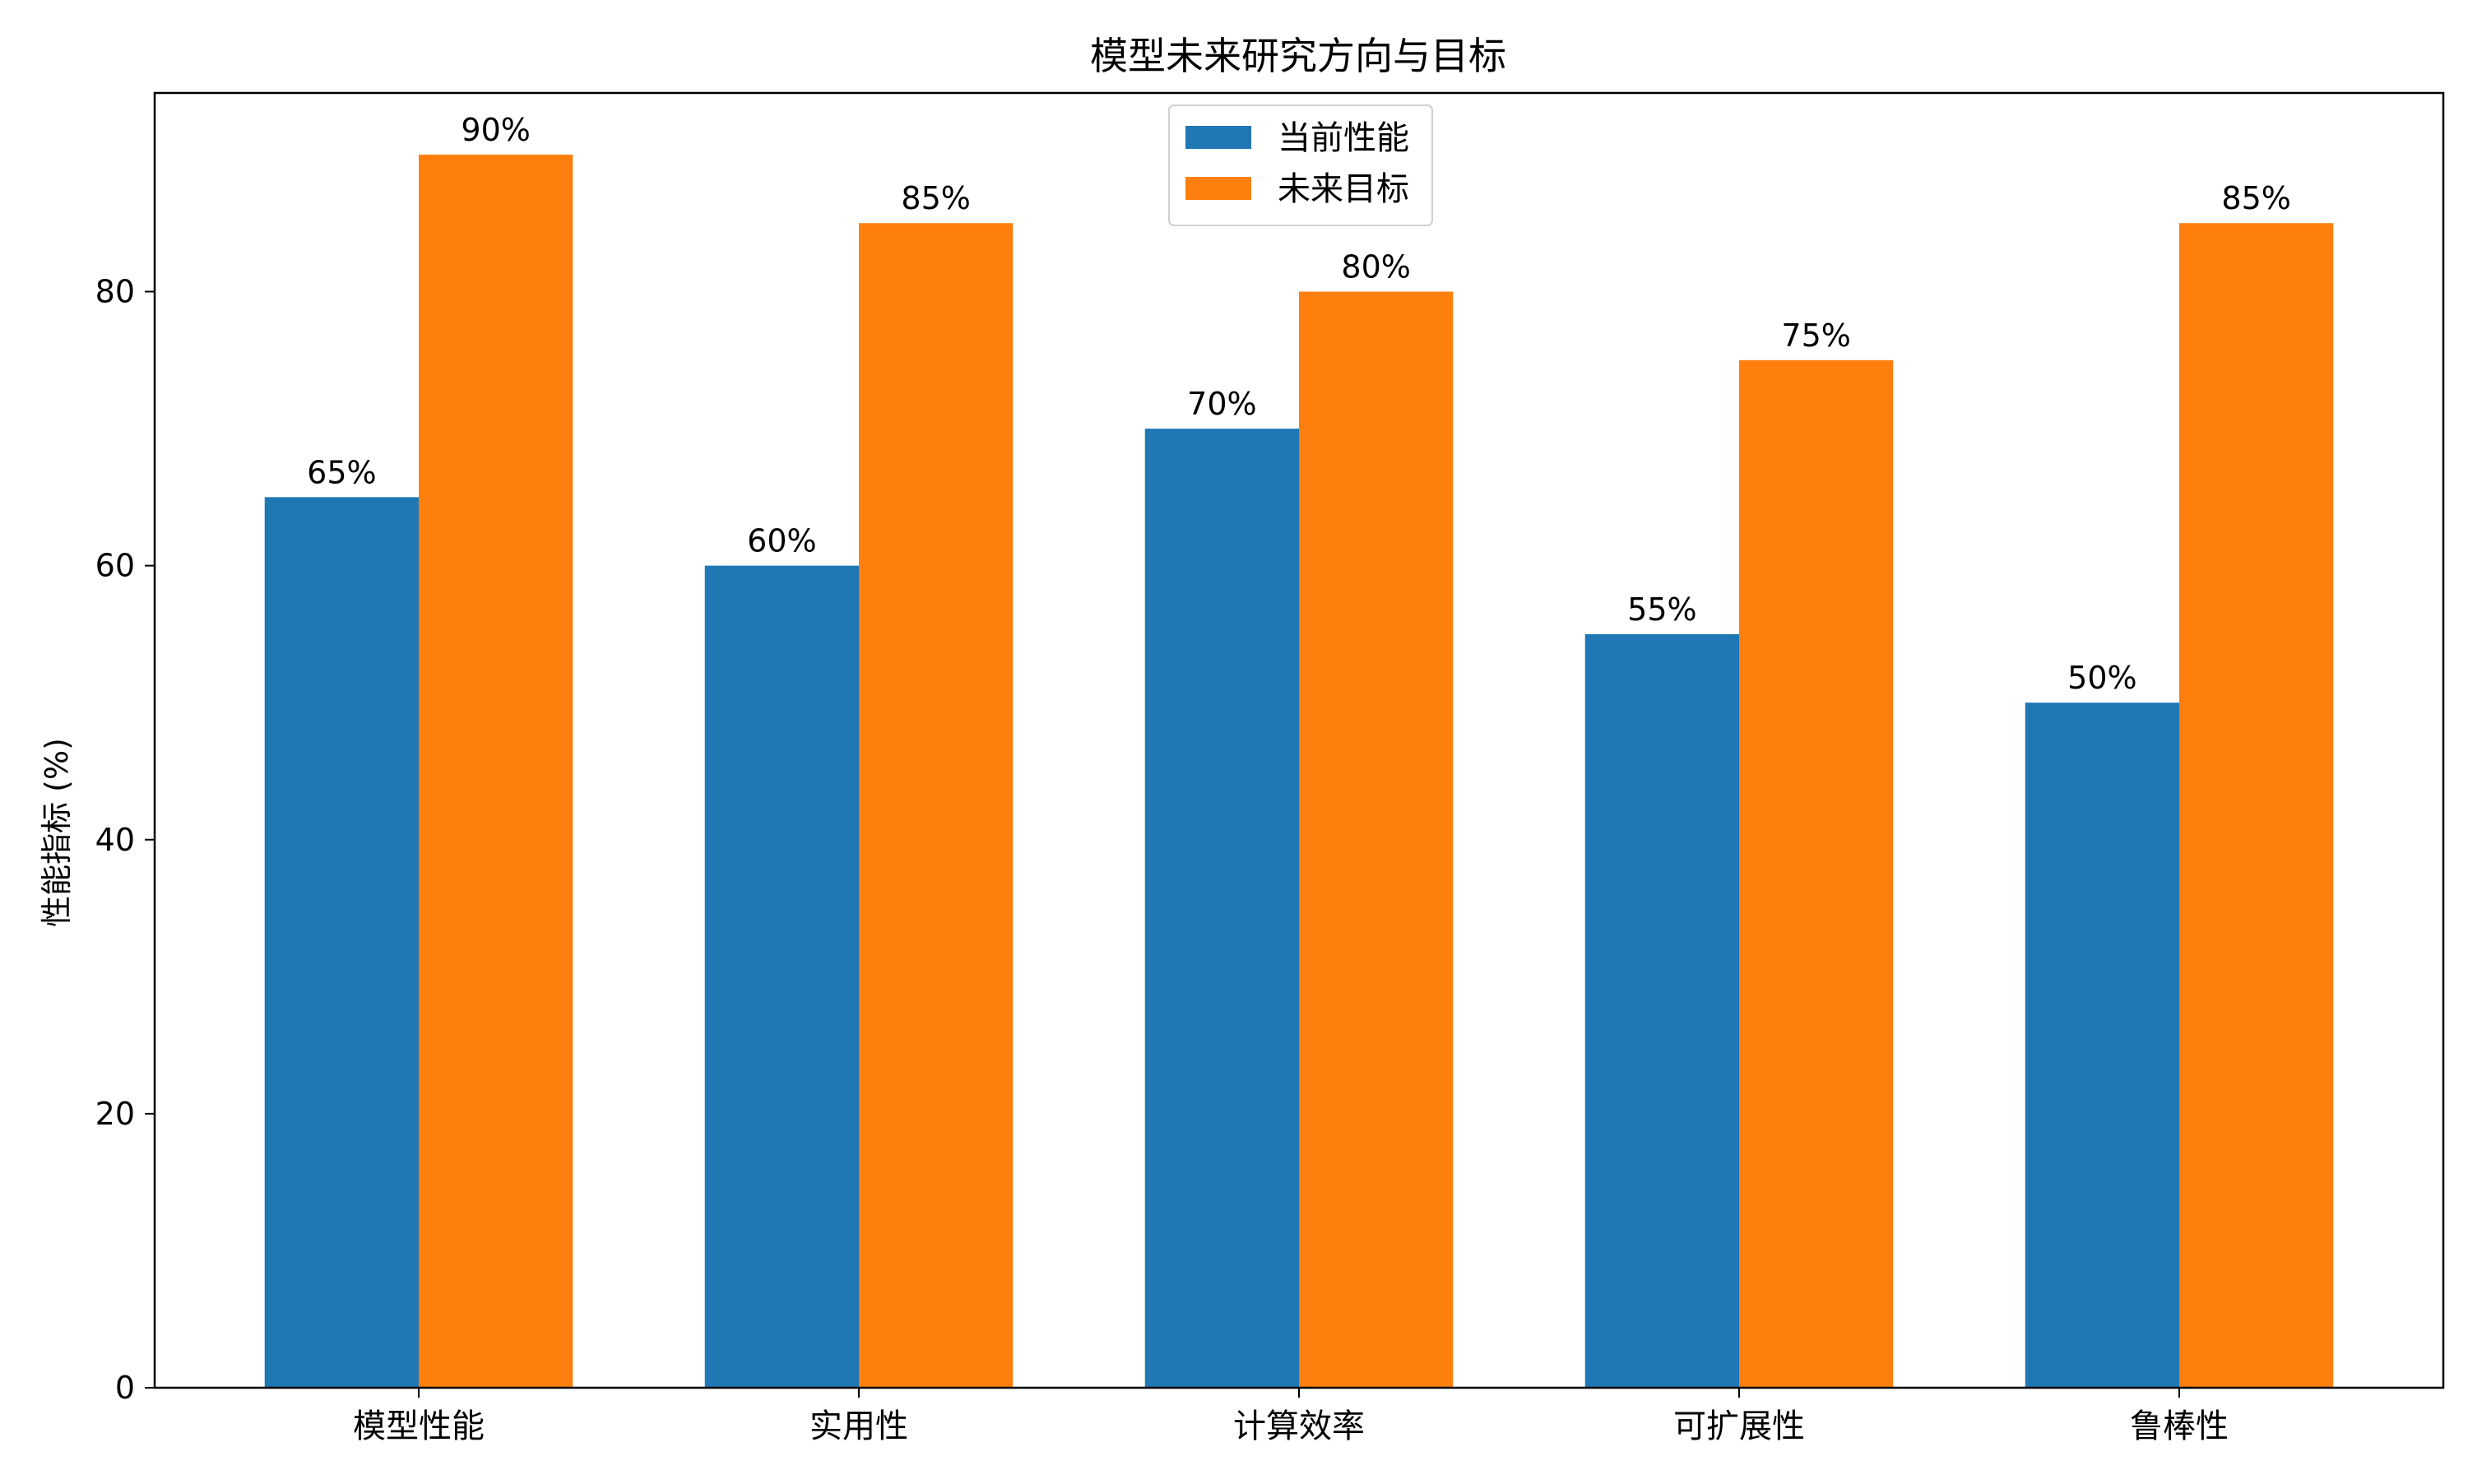 This screenshot has width=2468, height=1484. I want to click on y-tick-label: 60, so click(115, 566).